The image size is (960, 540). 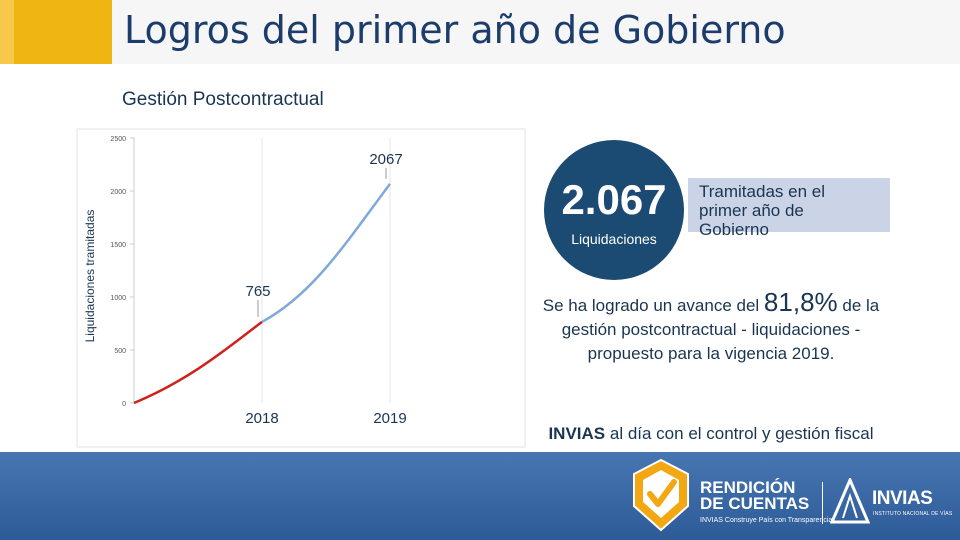 I want to click on title-panel, so click(x=536, y=32).